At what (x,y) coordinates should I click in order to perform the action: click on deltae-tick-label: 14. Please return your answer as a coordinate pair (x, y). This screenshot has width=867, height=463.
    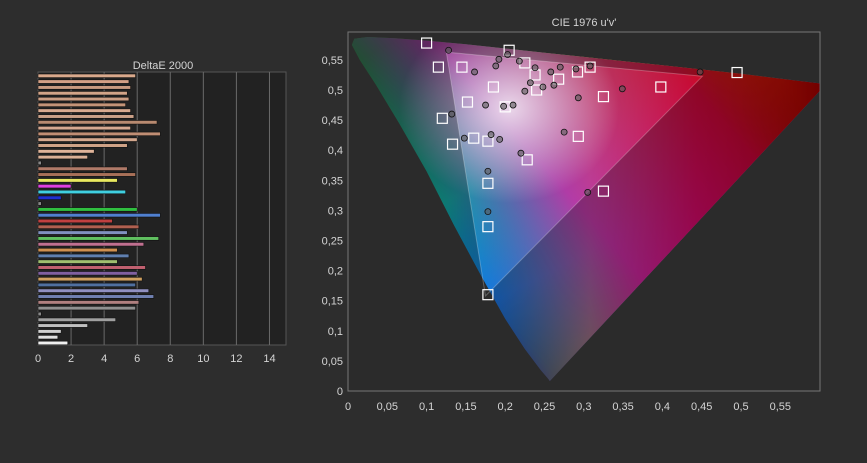
    Looking at the image, I should click on (269, 359).